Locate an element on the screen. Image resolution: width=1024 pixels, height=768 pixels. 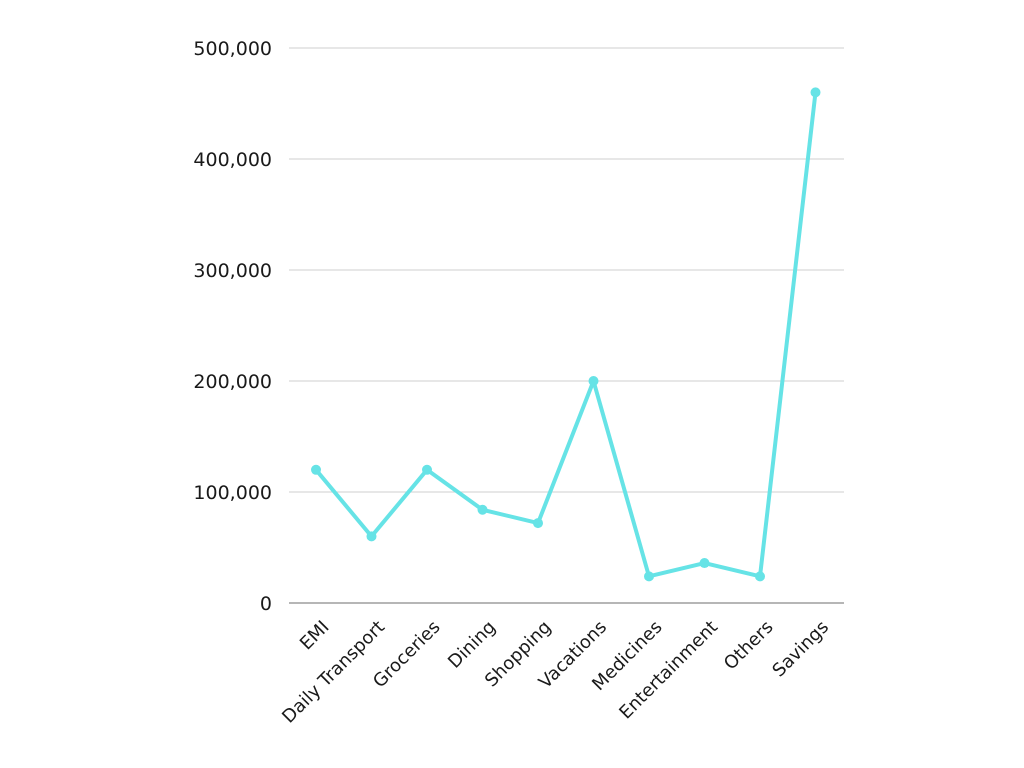
x-tick-label: Daily Transport is located at coordinates (333, 672).